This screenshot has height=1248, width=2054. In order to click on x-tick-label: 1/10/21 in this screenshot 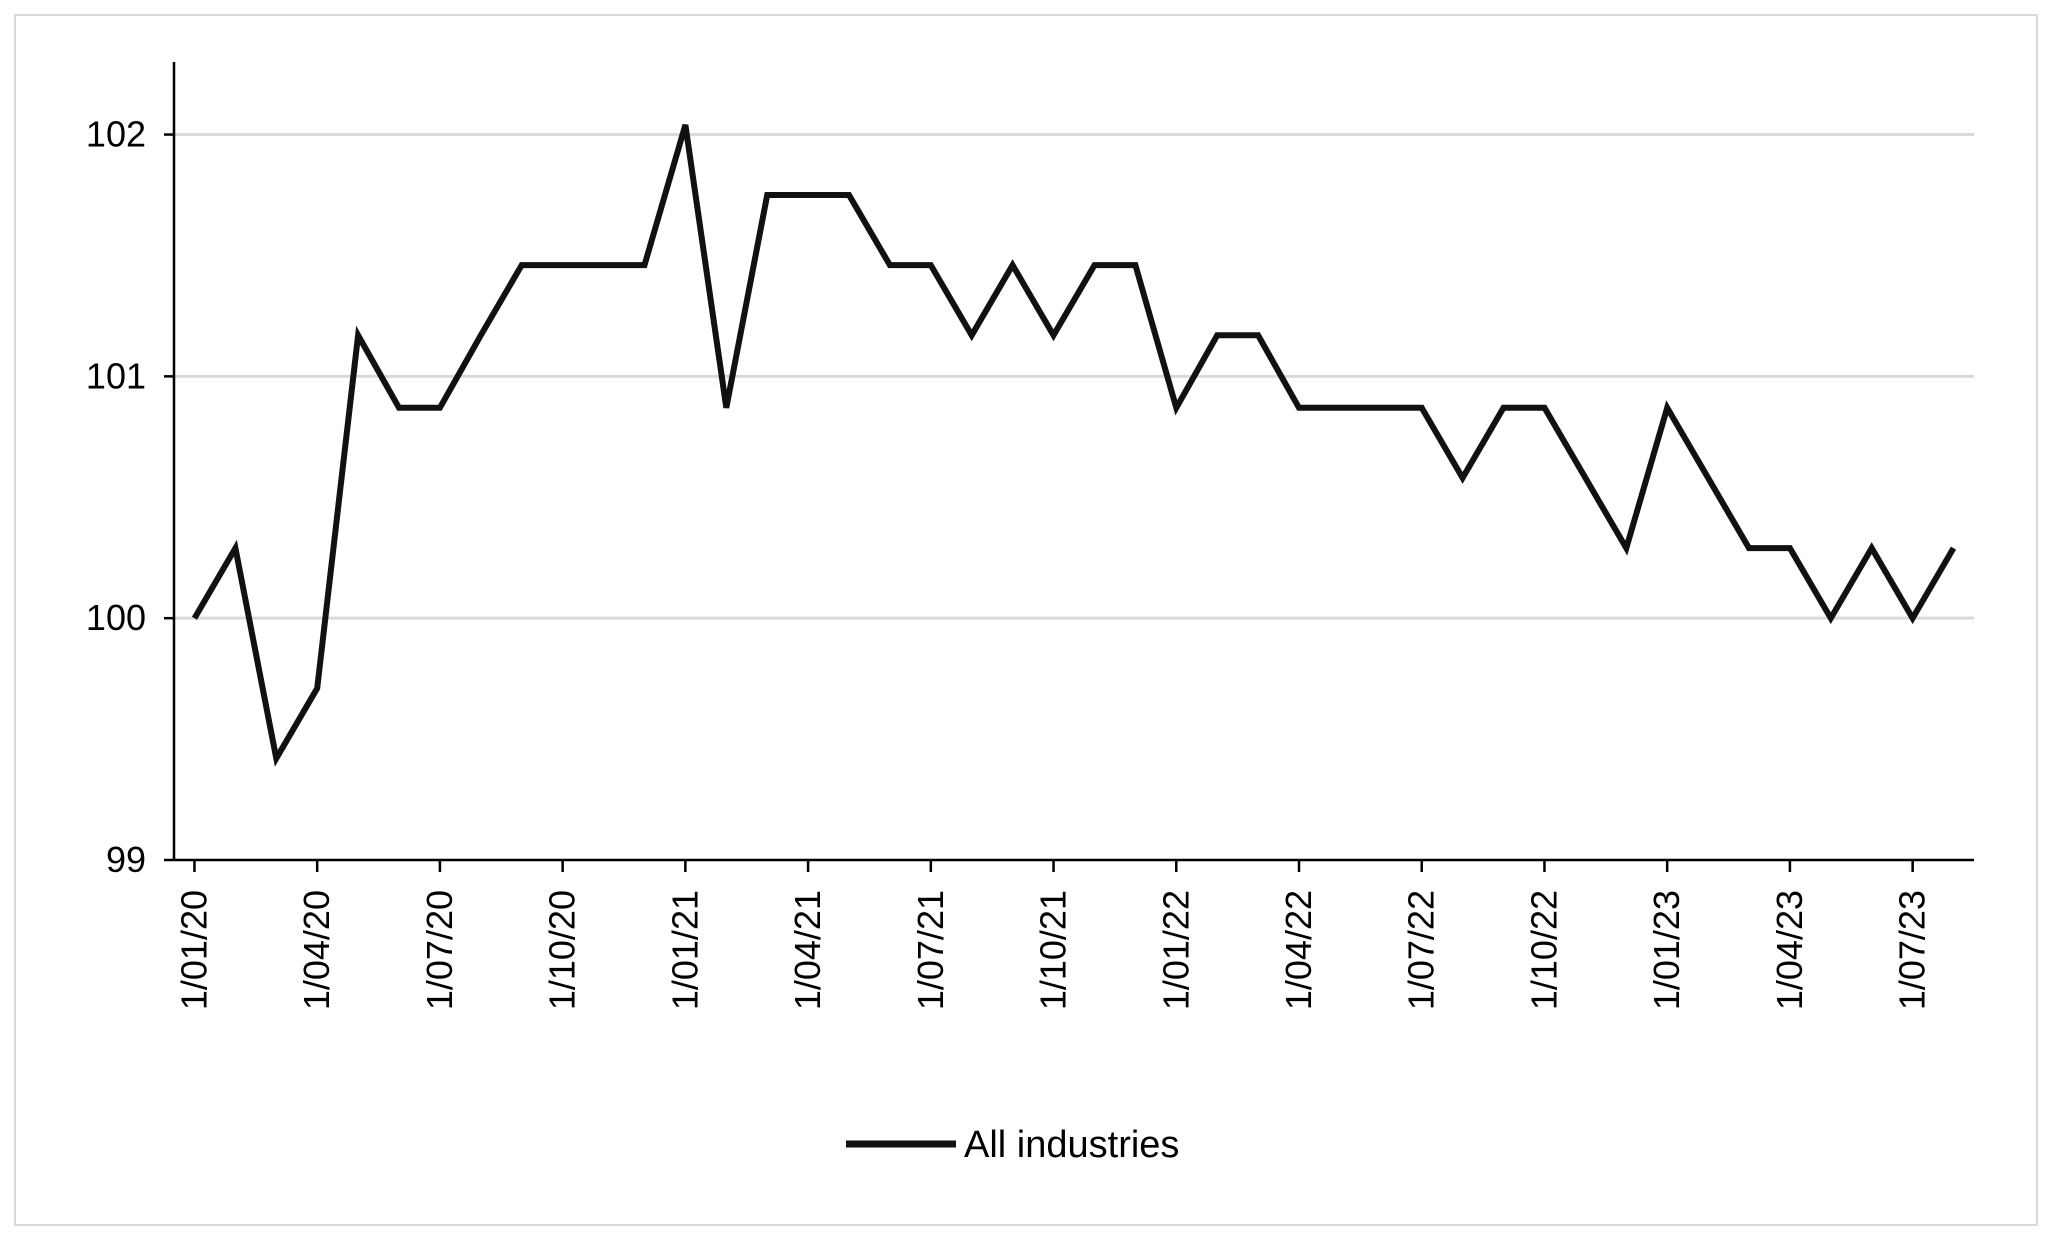, I will do `click(1053, 950)`.